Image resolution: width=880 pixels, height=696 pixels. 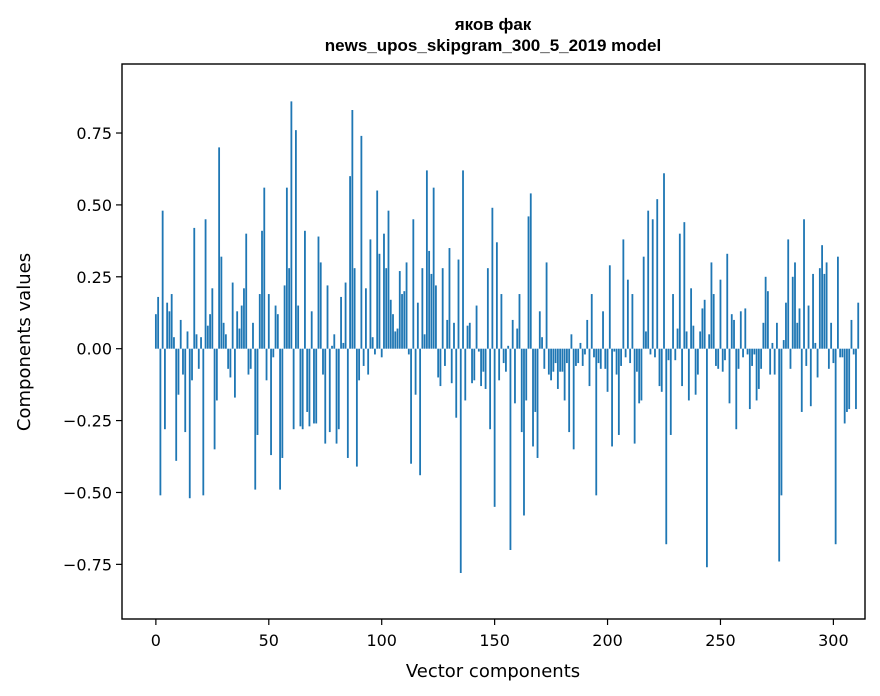 I want to click on x-tick-label: 200, so click(x=607, y=640).